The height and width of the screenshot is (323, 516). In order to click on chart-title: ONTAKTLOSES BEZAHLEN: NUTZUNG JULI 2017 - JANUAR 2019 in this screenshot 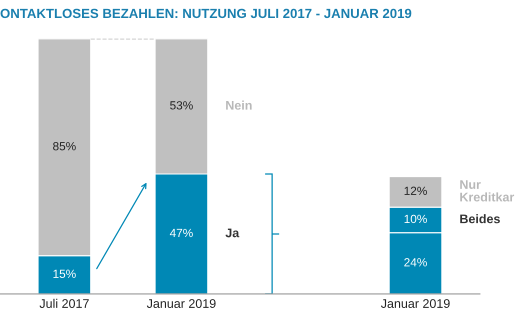, I will do `click(206, 13)`.